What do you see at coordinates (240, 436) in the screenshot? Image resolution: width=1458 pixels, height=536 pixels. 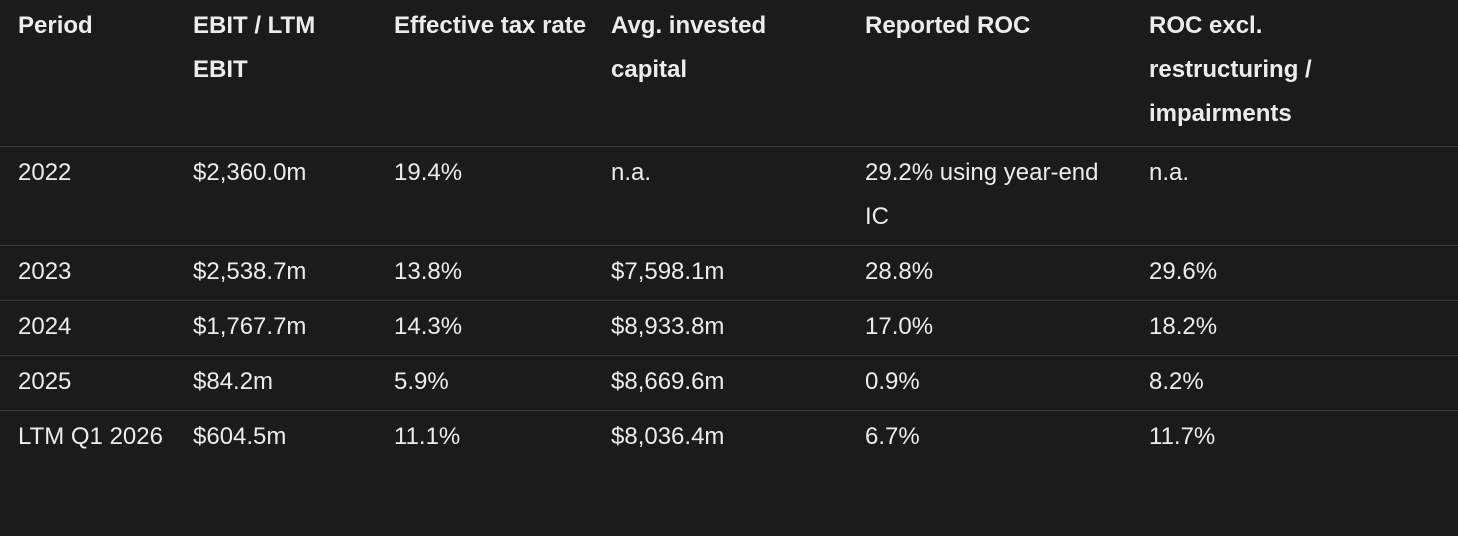 I see `table-cell: $604.5m` at bounding box center [240, 436].